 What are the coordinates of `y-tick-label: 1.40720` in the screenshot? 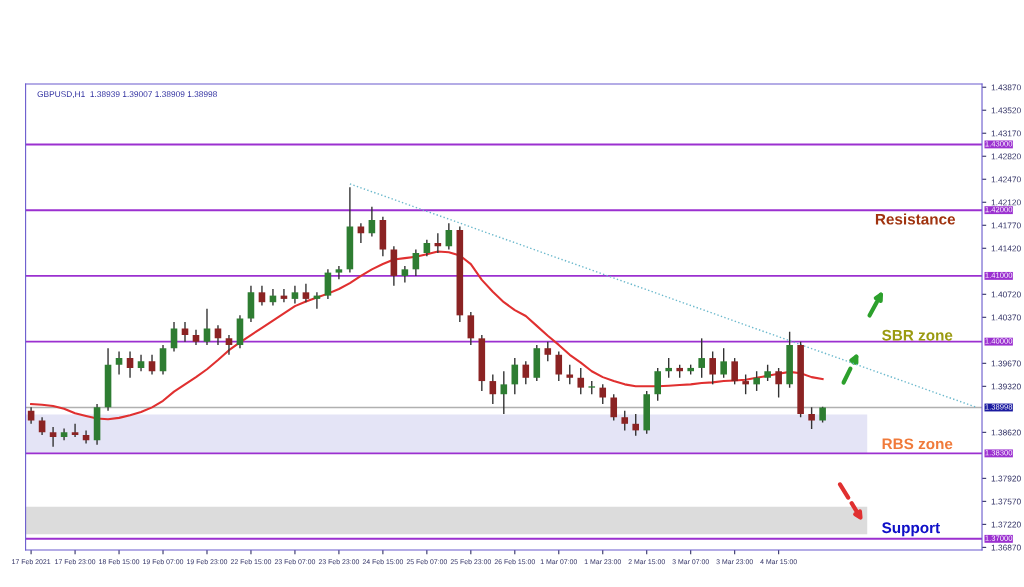 It's located at (1006, 294).